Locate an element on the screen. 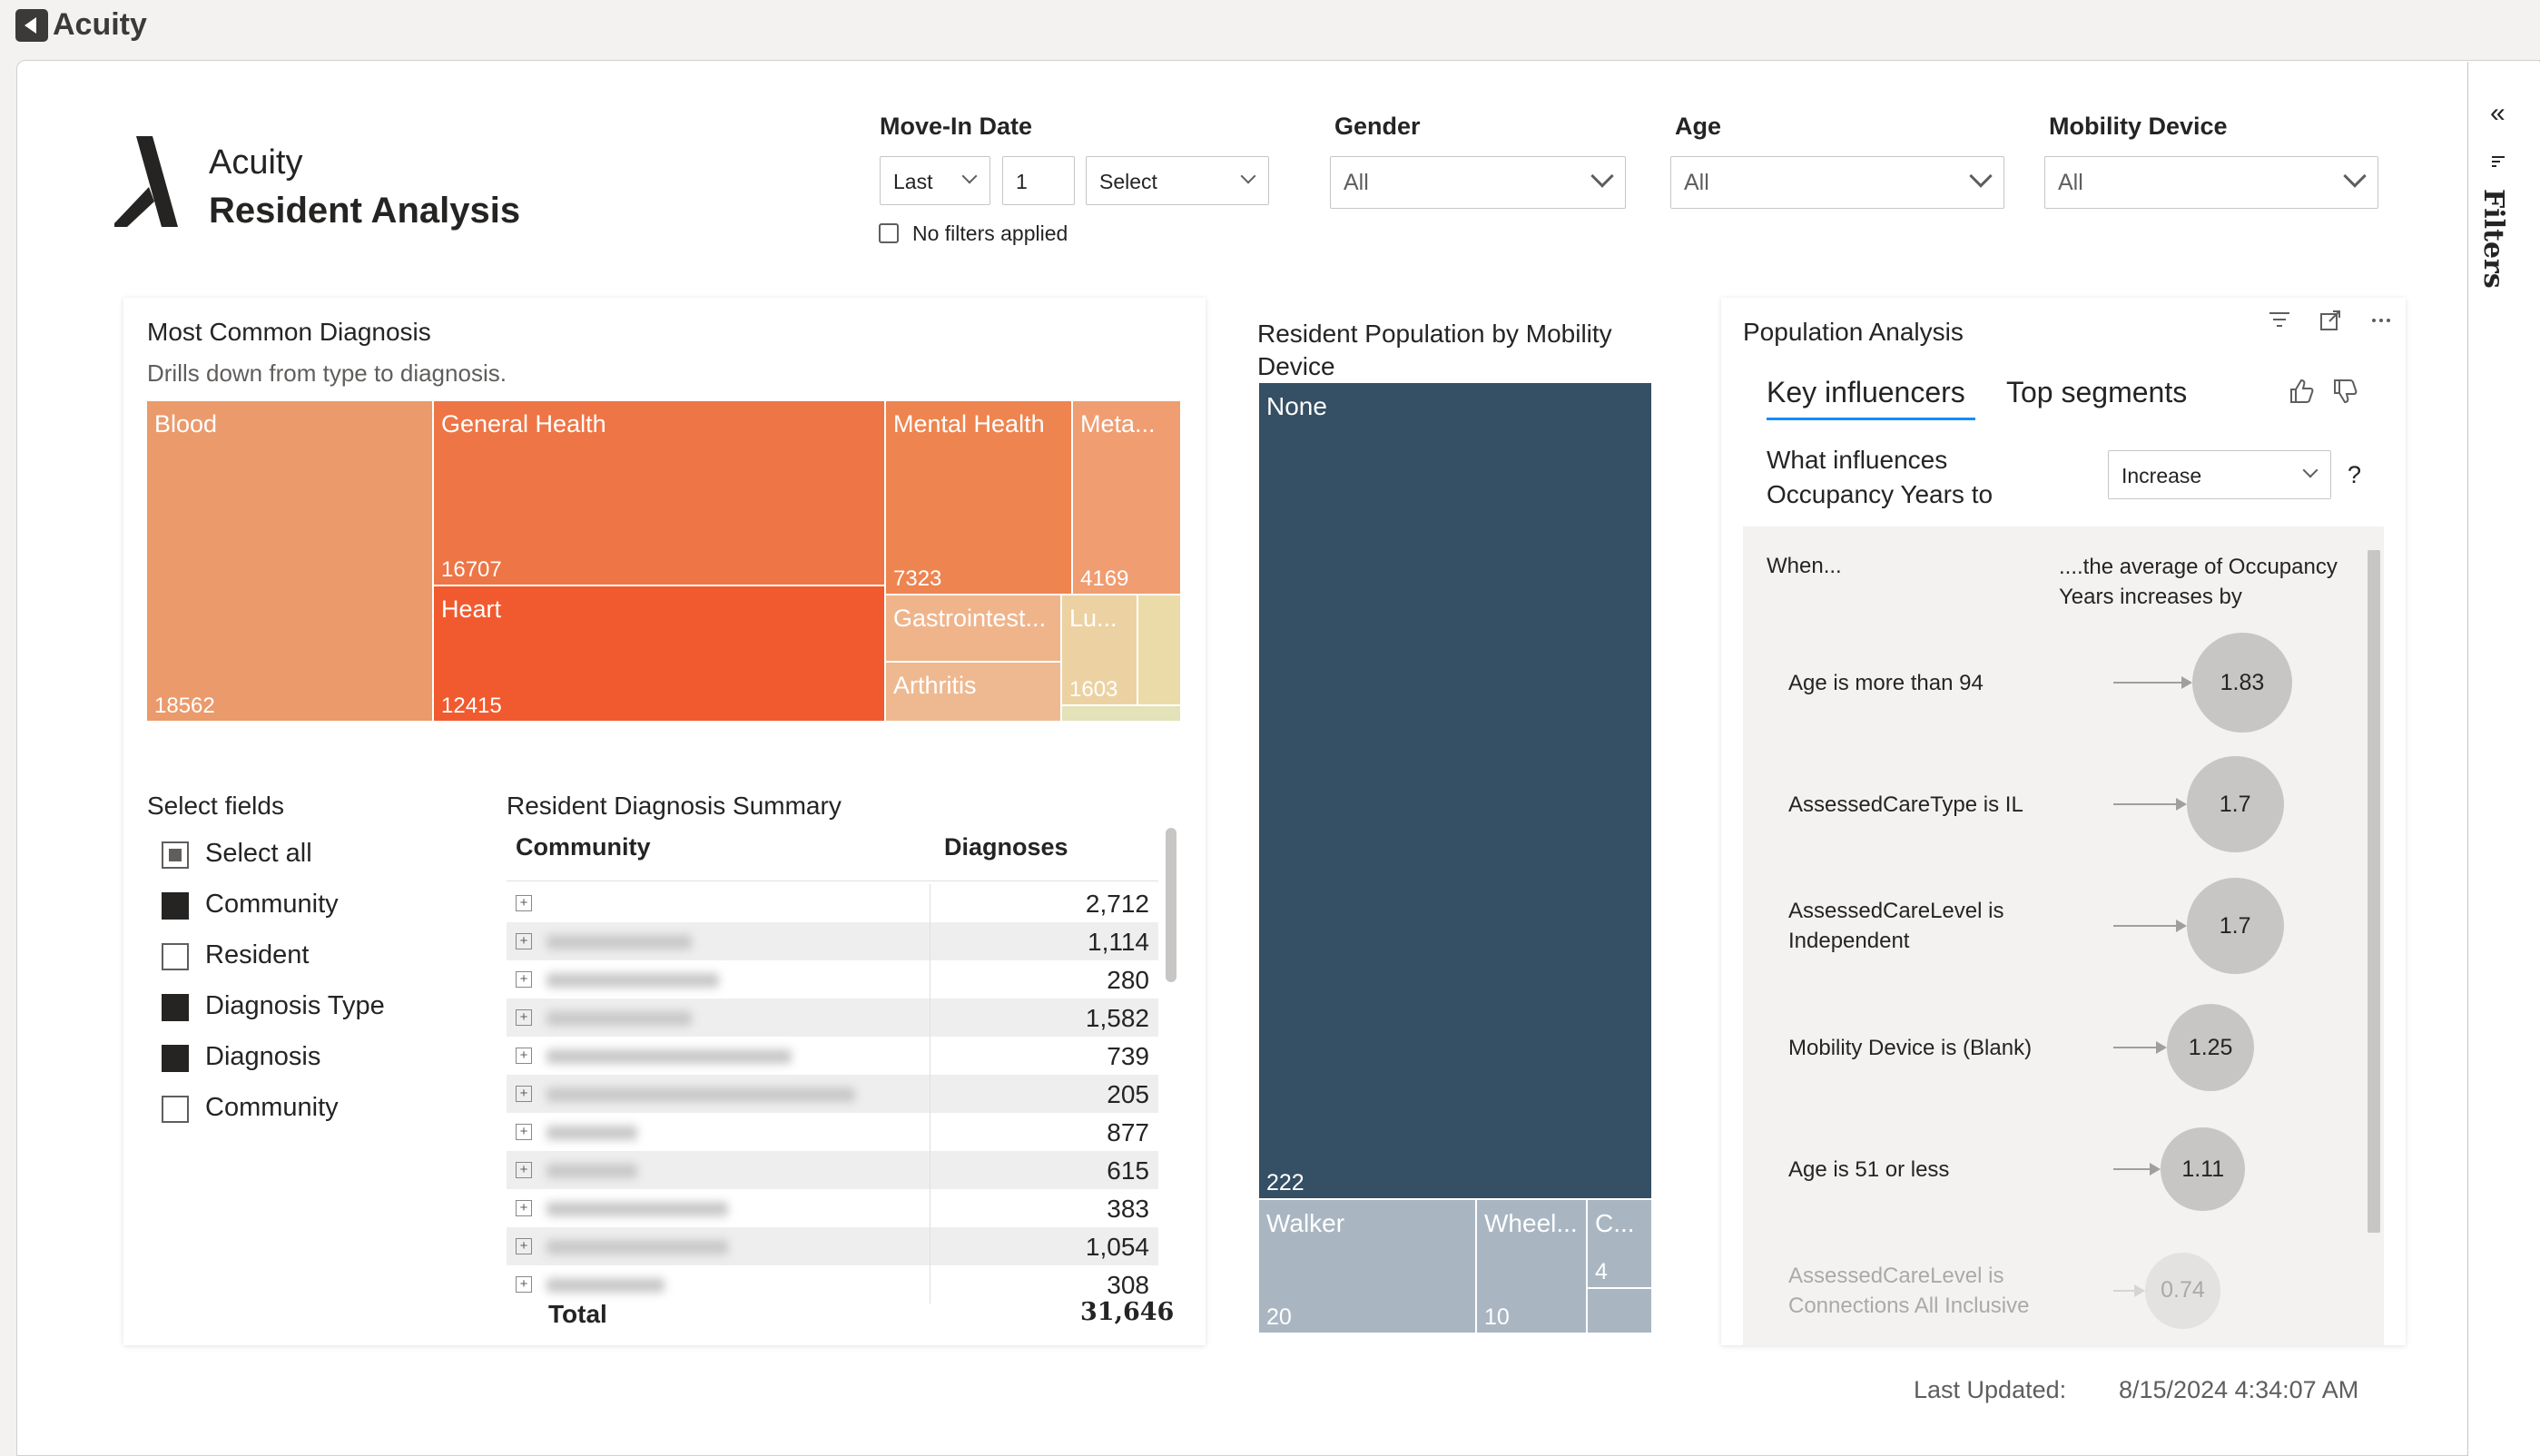 The width and height of the screenshot is (2540, 1456). treemap-tile-heart: Heart 12415 is located at coordinates (659, 654).